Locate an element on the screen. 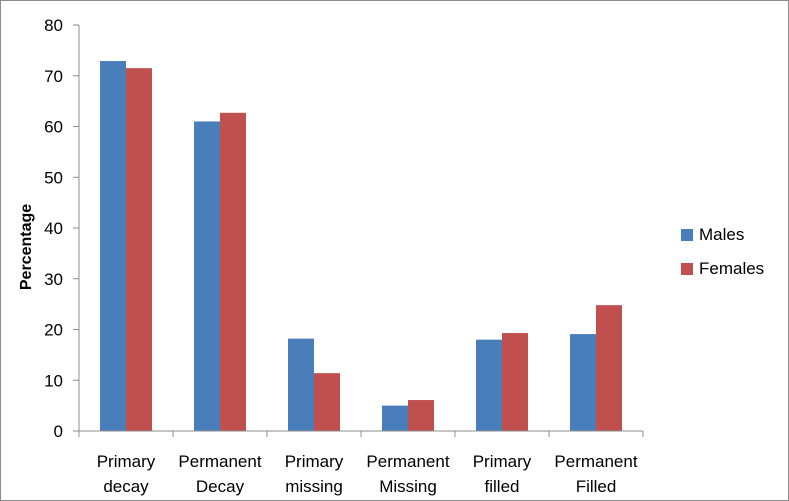 Image resolution: width=789 pixels, height=501 pixels. y-tick-label: 80 is located at coordinates (53, 25).